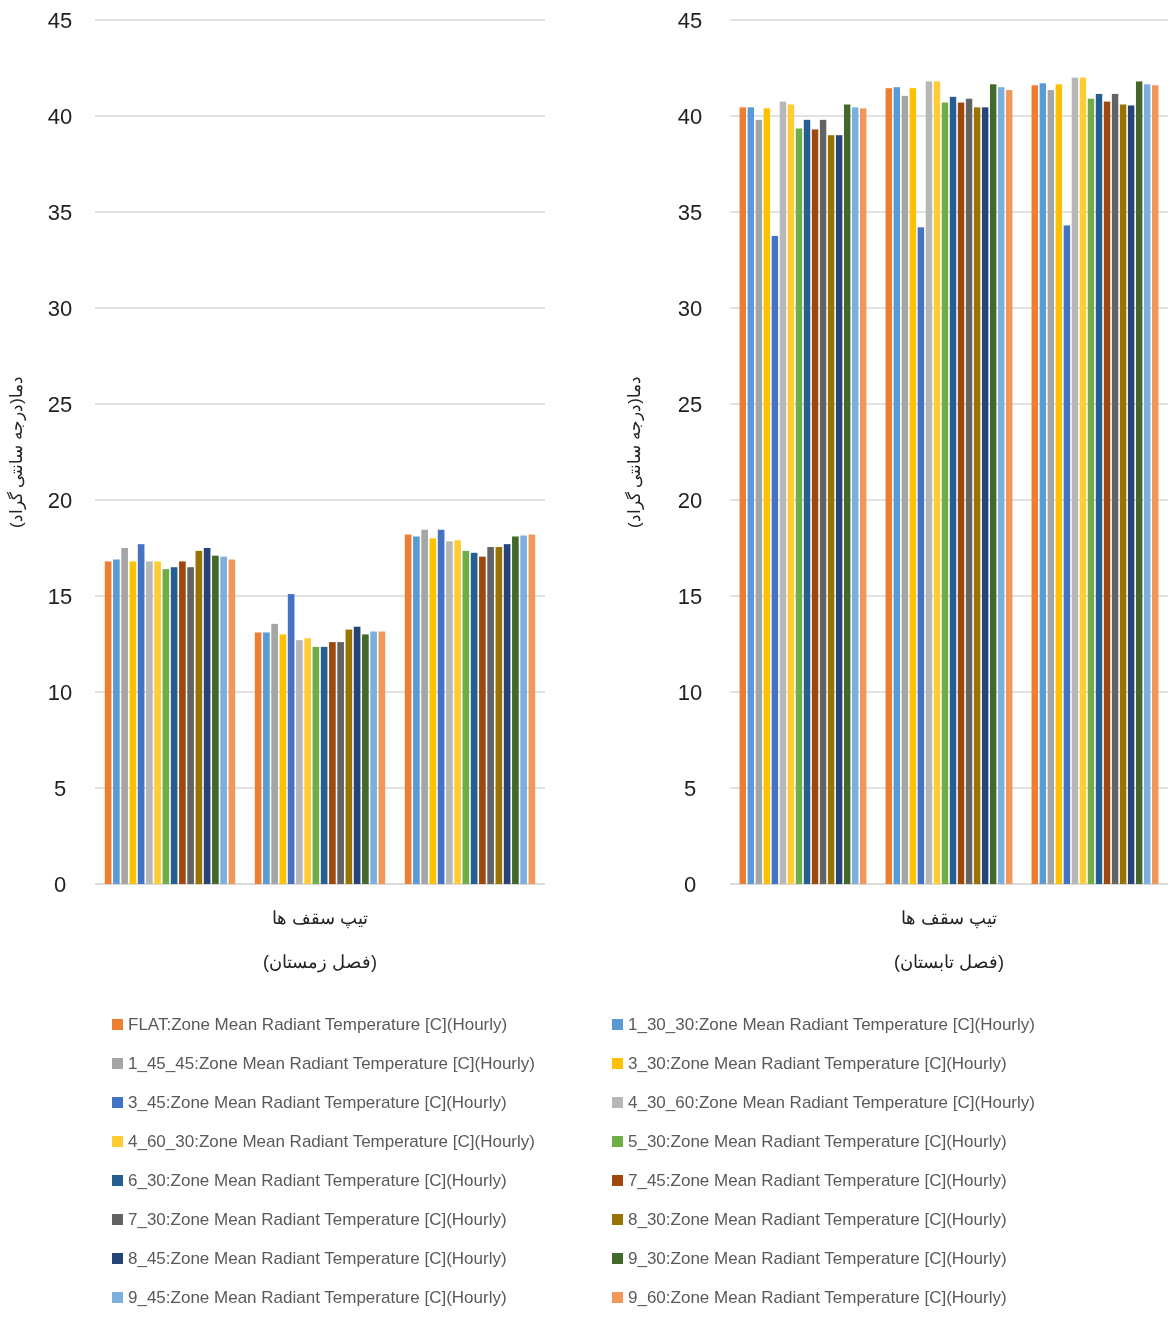 This screenshot has width=1171, height=1333. I want to click on legend-label: 3_30:Zone Mean Radiant Temperature [C](Hourly), so click(817, 1063).